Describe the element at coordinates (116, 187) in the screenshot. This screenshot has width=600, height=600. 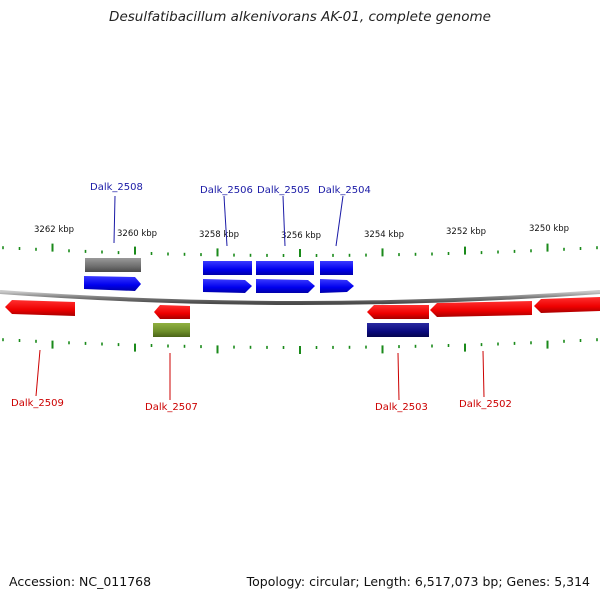
I see `gene-label-dalk-2508: Dalk_2508` at that location.